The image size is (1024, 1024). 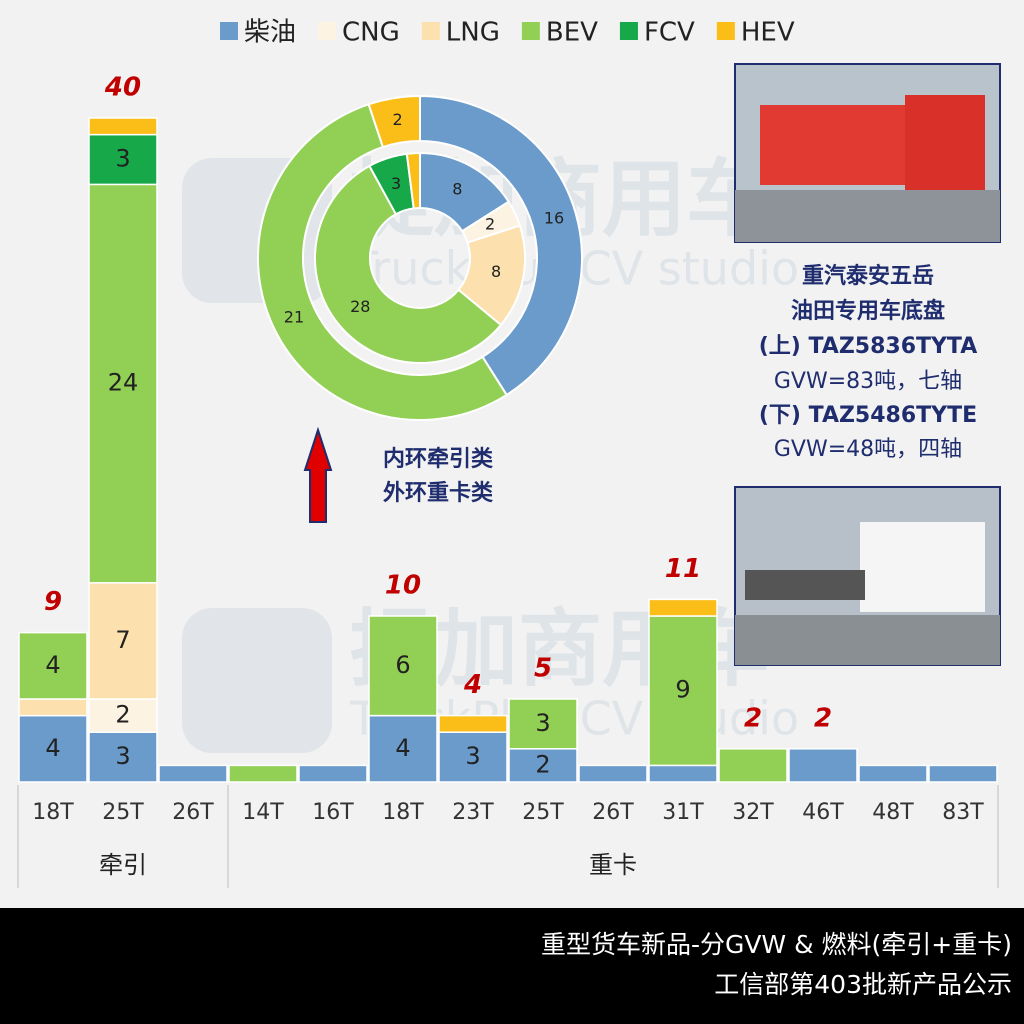 What do you see at coordinates (753, 812) in the screenshot?
I see `x-tick-label: 32T` at bounding box center [753, 812].